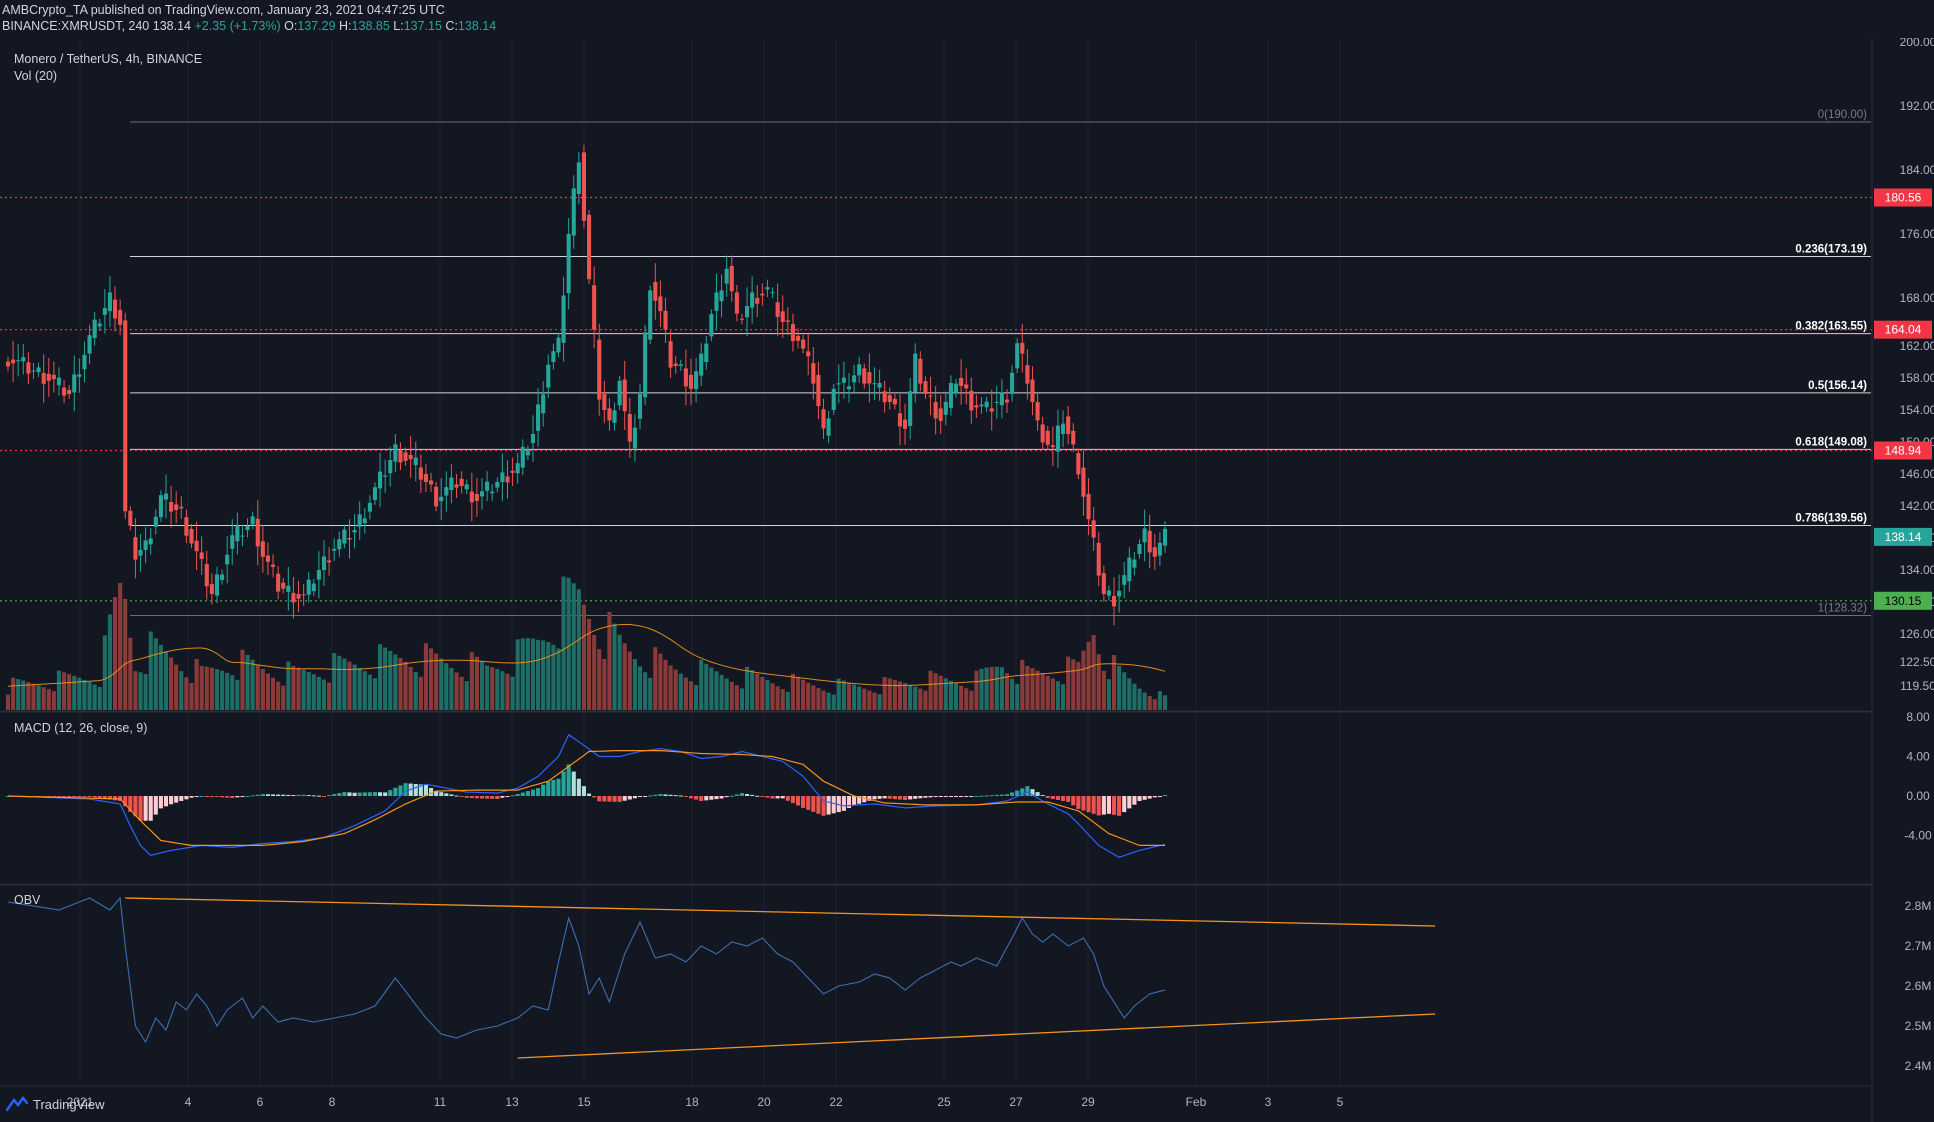 The image size is (1934, 1122). Describe the element at coordinates (188, 1102) in the screenshot. I see `time-axis-tick: 4` at that location.